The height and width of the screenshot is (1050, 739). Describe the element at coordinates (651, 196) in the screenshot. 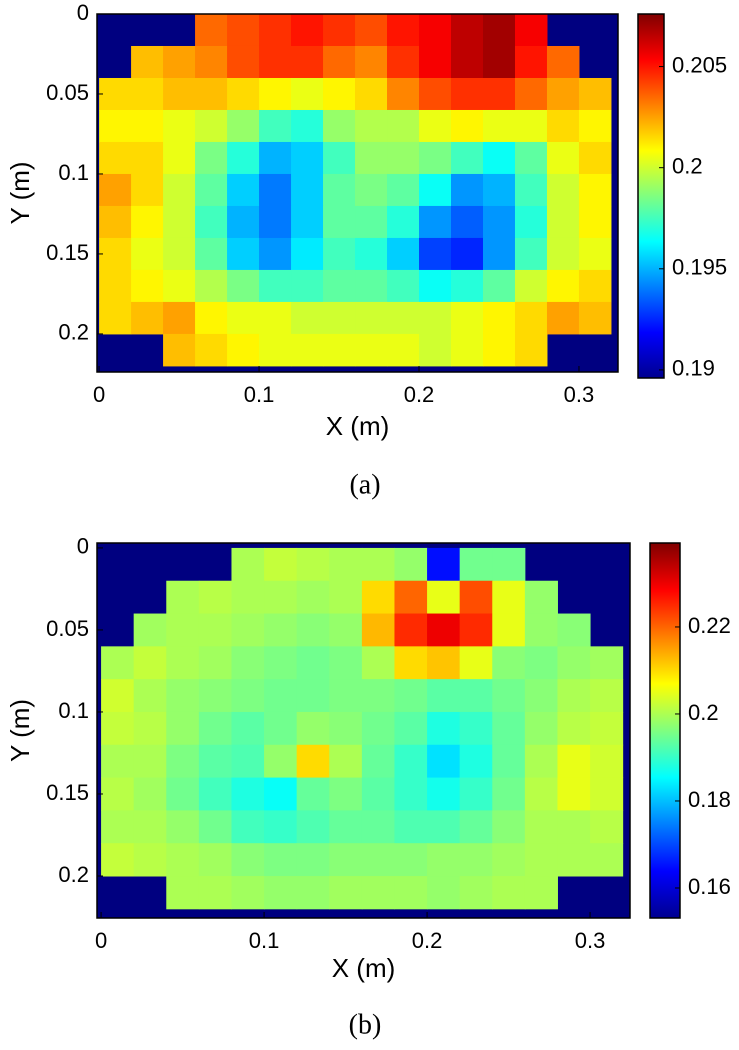

I see `colorbar` at that location.